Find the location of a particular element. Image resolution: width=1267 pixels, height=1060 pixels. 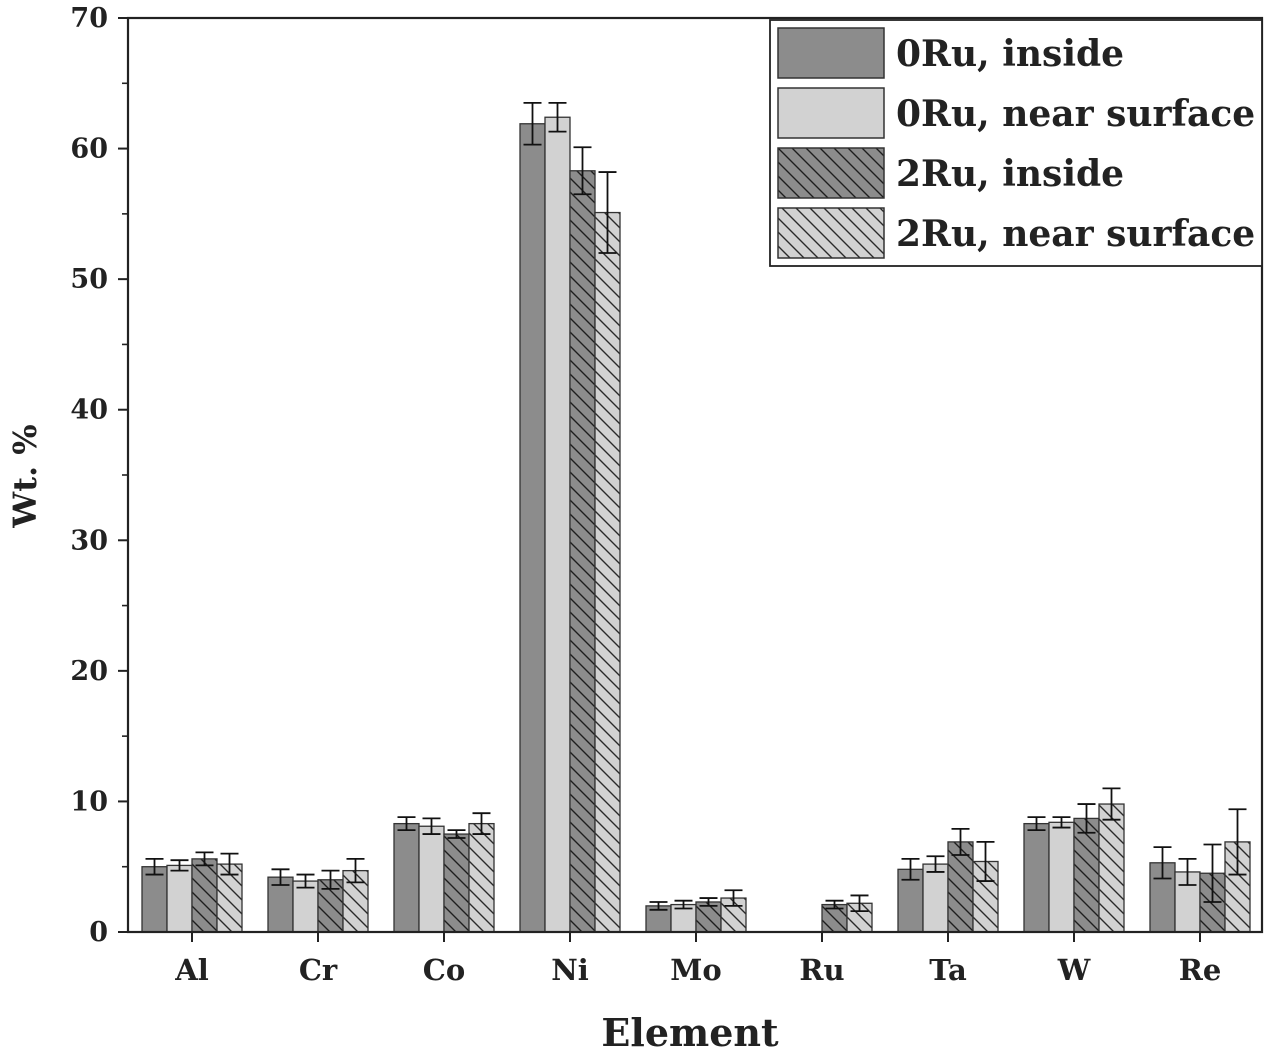

legend-label: 0Ru, near surface is located at coordinates (1075, 114).